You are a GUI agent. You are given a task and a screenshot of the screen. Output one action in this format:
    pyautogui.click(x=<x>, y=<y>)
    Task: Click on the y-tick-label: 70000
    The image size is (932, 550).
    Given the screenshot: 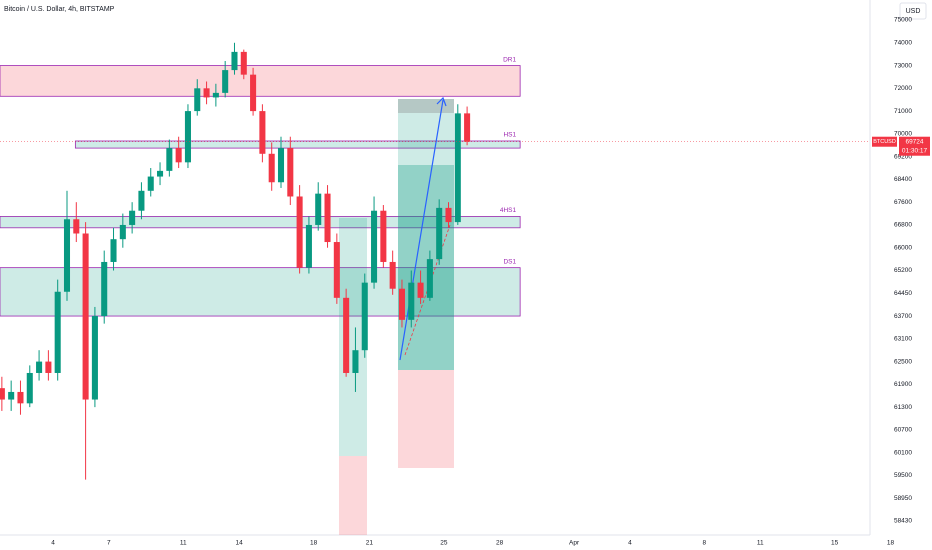 What is the action you would take?
    pyautogui.click(x=903, y=134)
    